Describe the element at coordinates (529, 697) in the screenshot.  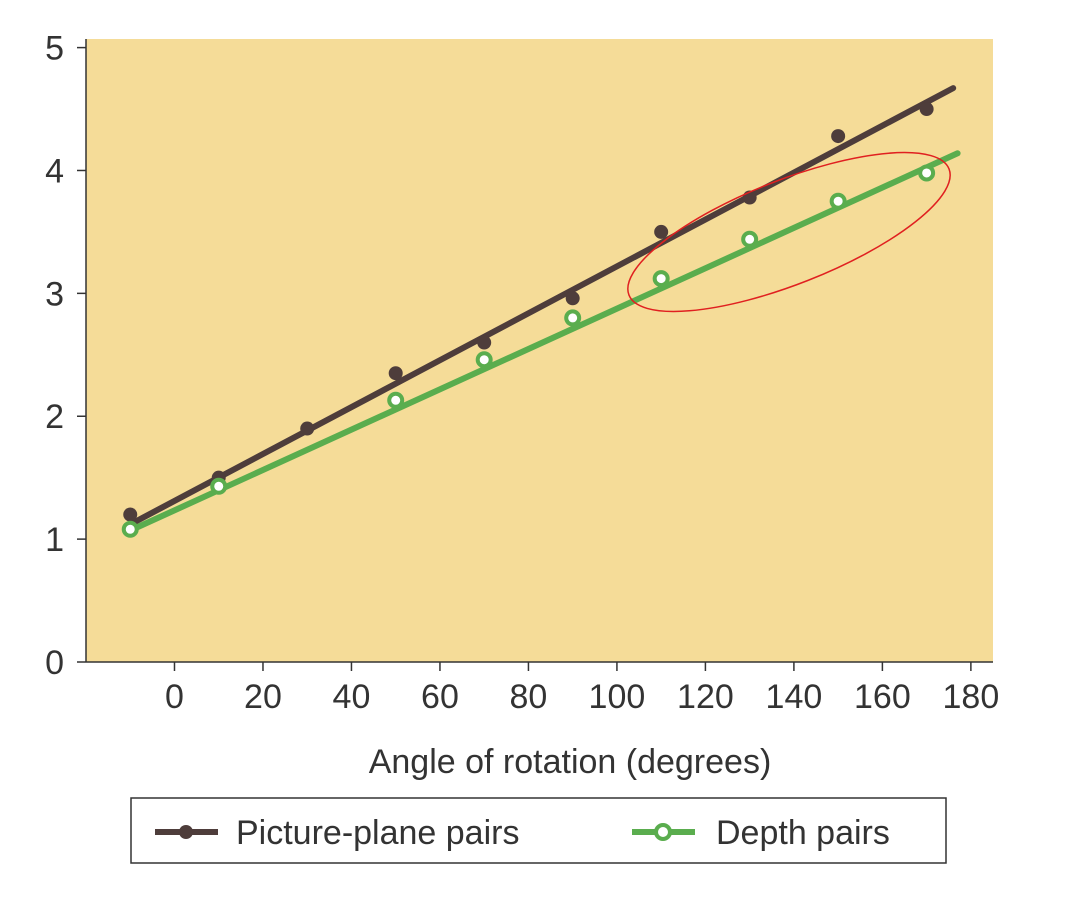
I see `x-tick-label: 80` at that location.